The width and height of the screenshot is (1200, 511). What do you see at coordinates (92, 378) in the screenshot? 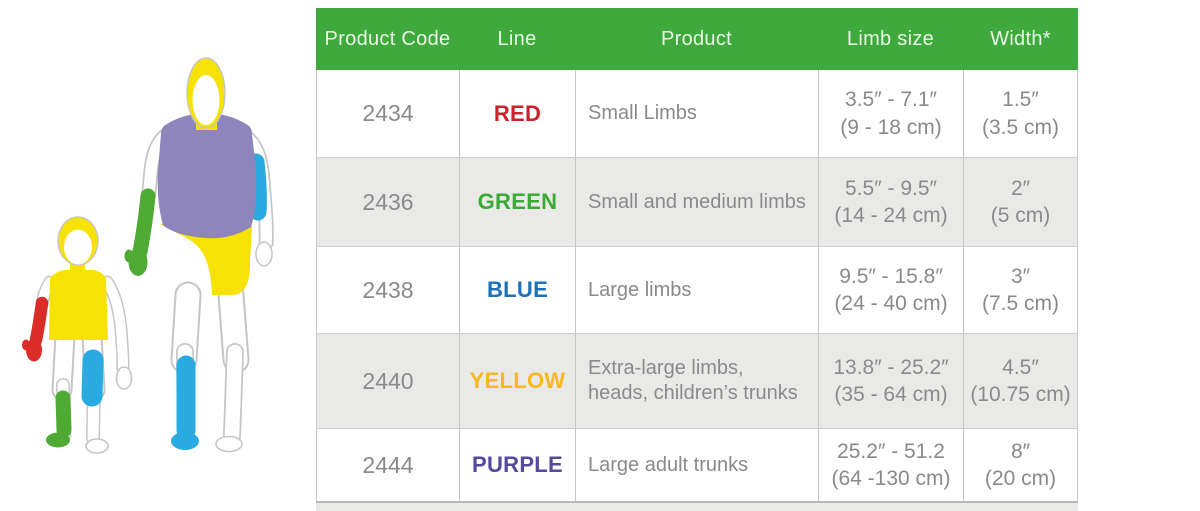
I see `child-blue-kneeband` at bounding box center [92, 378].